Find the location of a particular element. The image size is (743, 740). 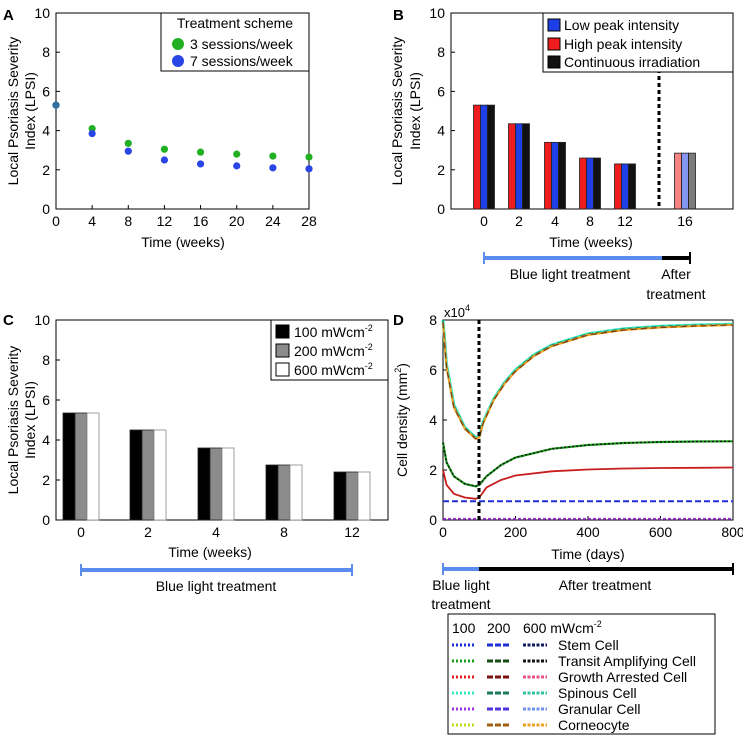

panel-d-axes-box is located at coordinates (588, 420).